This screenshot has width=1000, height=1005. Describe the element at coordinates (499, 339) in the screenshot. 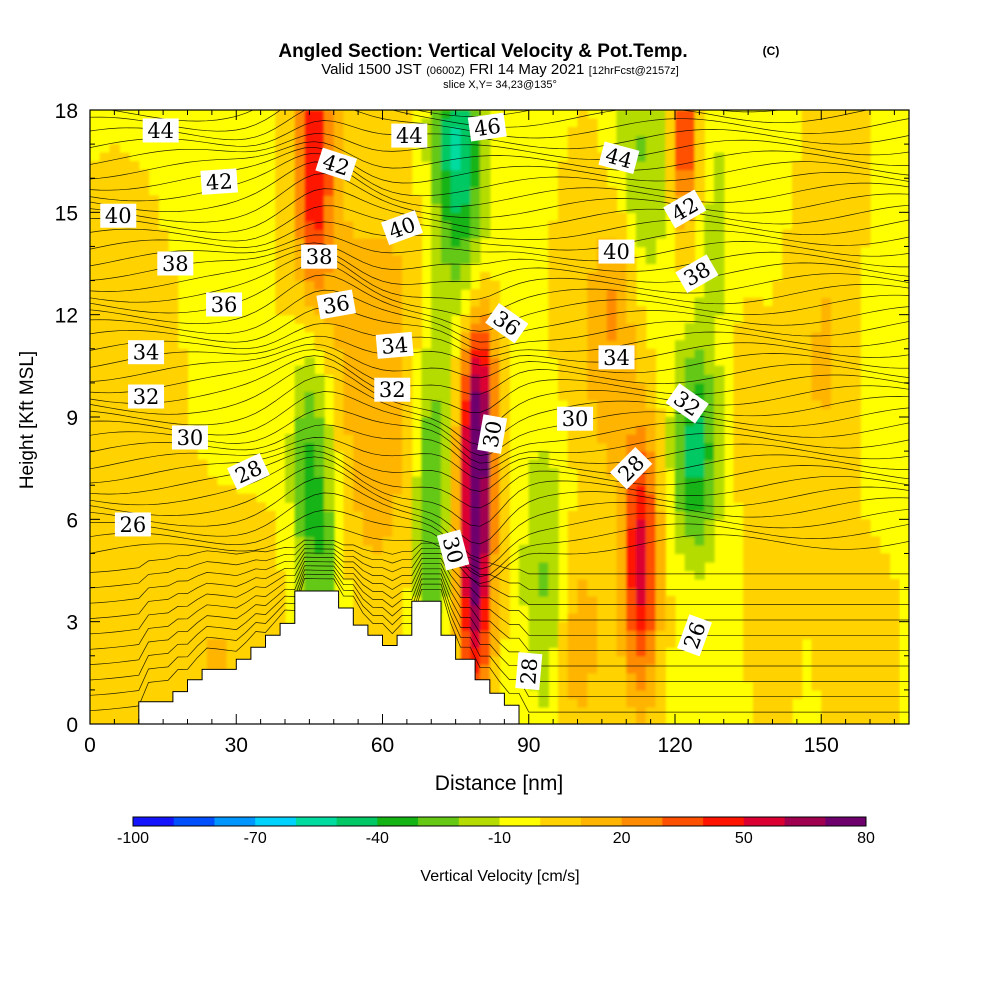

I see `theta-contour` at that location.